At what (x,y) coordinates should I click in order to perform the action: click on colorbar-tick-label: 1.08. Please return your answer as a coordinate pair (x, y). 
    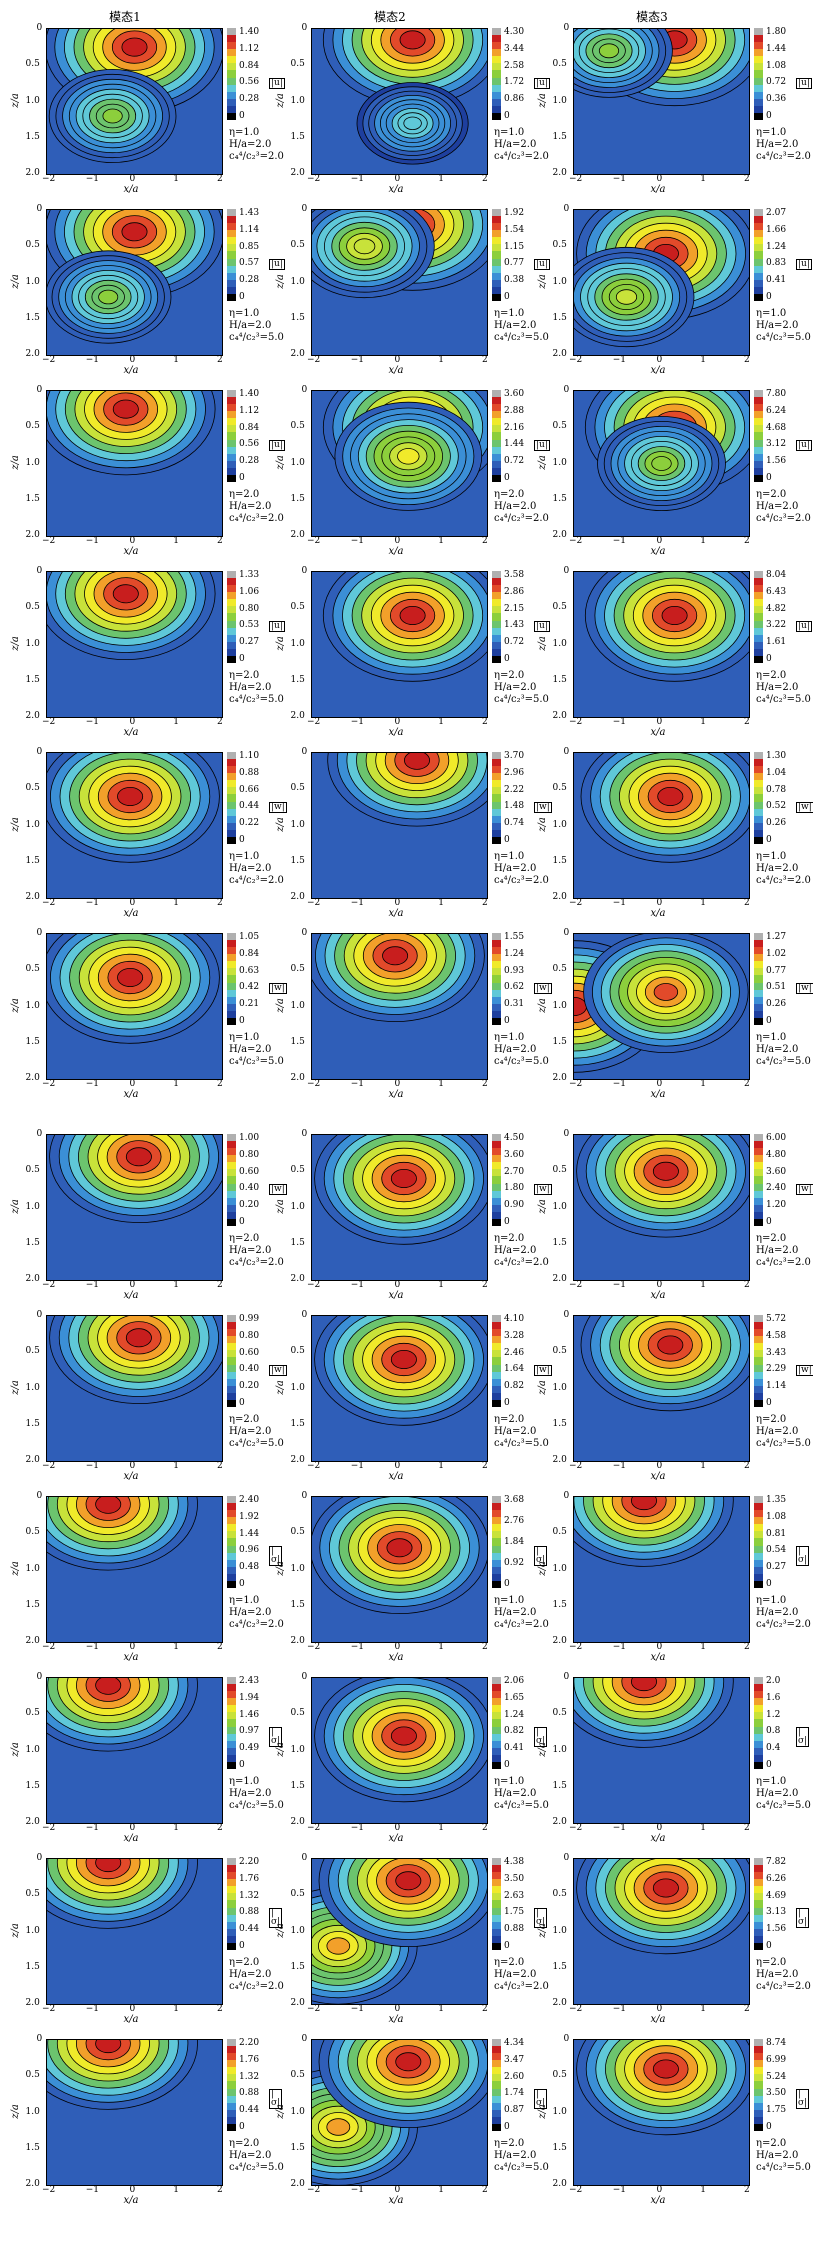
    Looking at the image, I should click on (776, 65).